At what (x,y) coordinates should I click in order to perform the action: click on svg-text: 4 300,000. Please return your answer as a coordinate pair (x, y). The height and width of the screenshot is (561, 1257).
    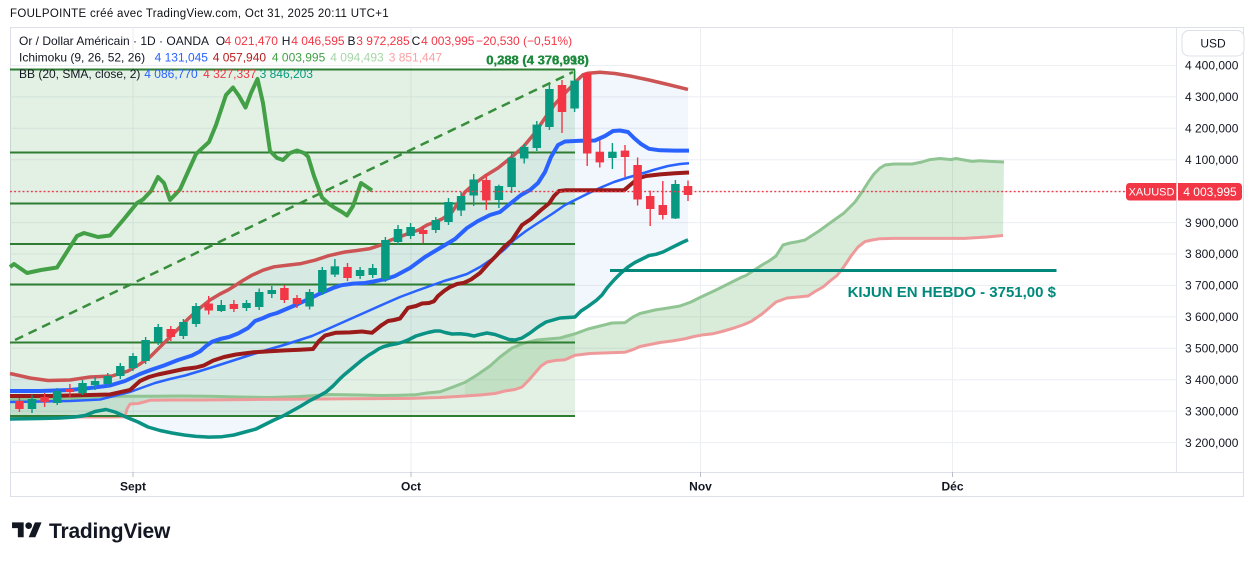
    Looking at the image, I should click on (1212, 97).